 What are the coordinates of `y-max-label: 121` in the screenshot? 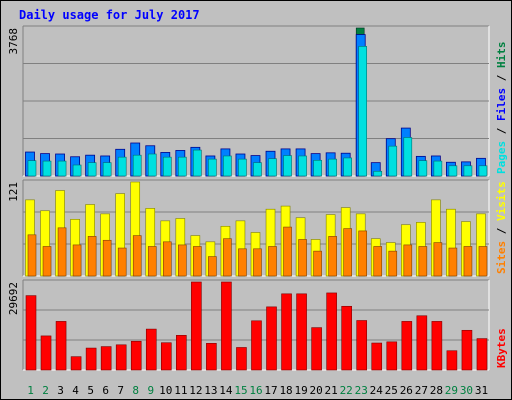 It's located at (13, 192).